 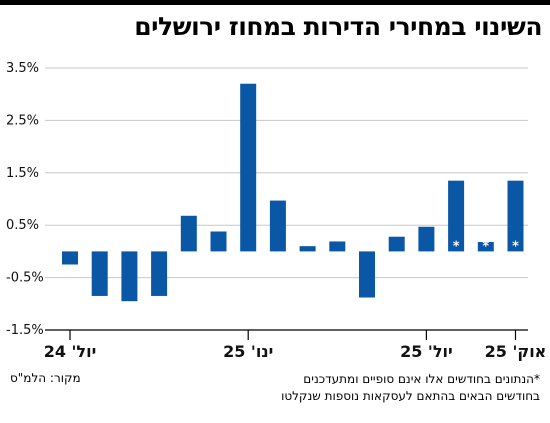 What do you see at coordinates (248, 351) in the screenshot?
I see `x-tick-label: ינו' 25` at bounding box center [248, 351].